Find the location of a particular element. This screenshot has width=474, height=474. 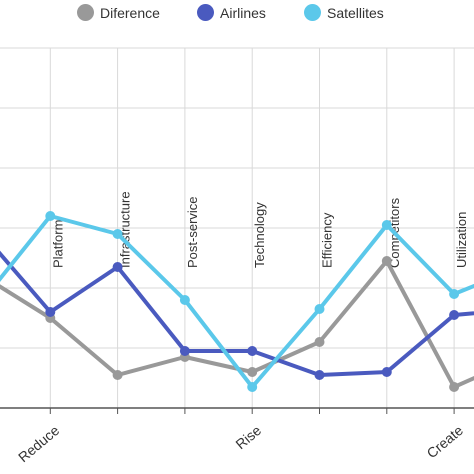

category-label: Post-service is located at coordinates (192, 232).